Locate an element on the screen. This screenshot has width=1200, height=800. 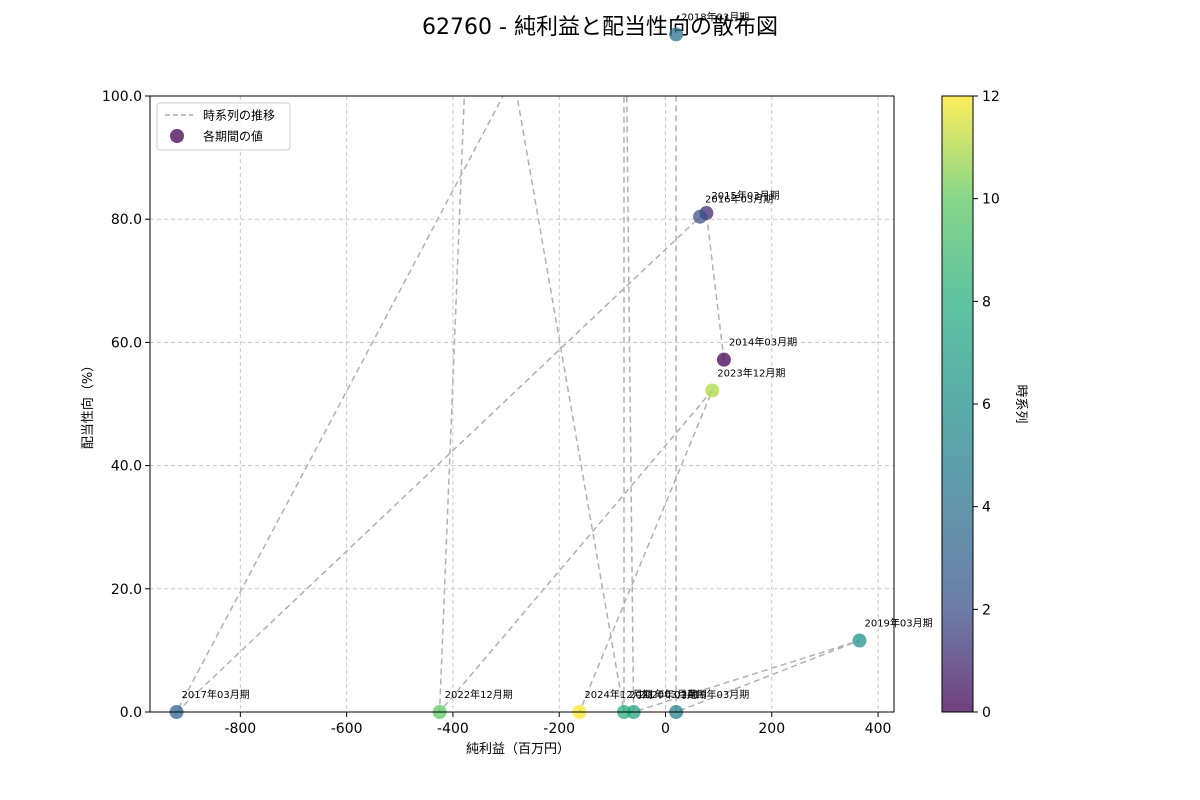
point-label: 2024年12月期 is located at coordinates (618, 694).